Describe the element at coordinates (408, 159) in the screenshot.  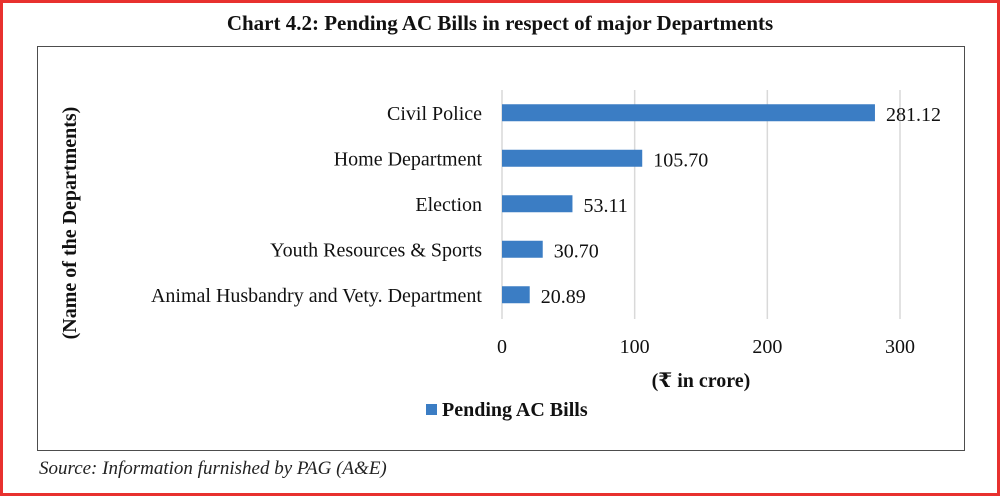
I see `category-label-1: Home Department` at that location.